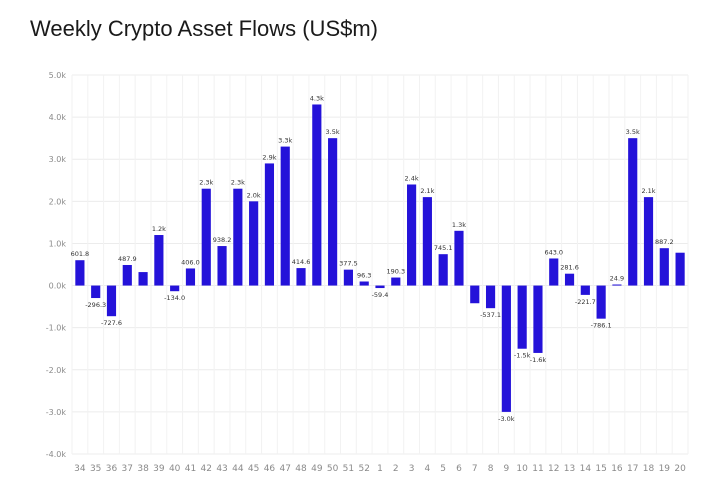  Describe the element at coordinates (412, 469) in the screenshot. I see `x-tick-label: 3` at that location.